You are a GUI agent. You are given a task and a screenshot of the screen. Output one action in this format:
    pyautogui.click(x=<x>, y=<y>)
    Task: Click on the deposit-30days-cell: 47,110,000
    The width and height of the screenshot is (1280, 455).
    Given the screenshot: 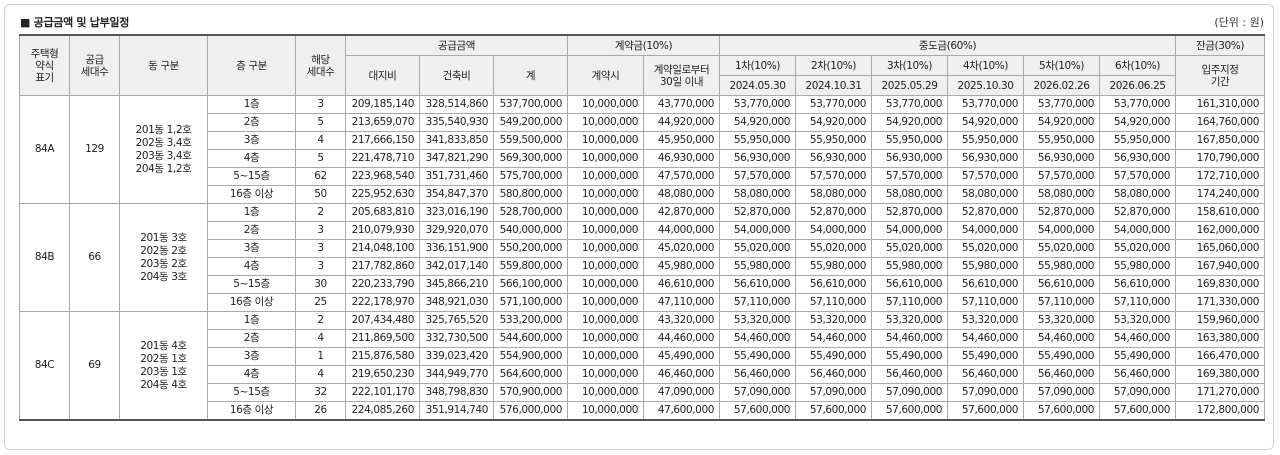 What is the action you would take?
    pyautogui.click(x=682, y=302)
    